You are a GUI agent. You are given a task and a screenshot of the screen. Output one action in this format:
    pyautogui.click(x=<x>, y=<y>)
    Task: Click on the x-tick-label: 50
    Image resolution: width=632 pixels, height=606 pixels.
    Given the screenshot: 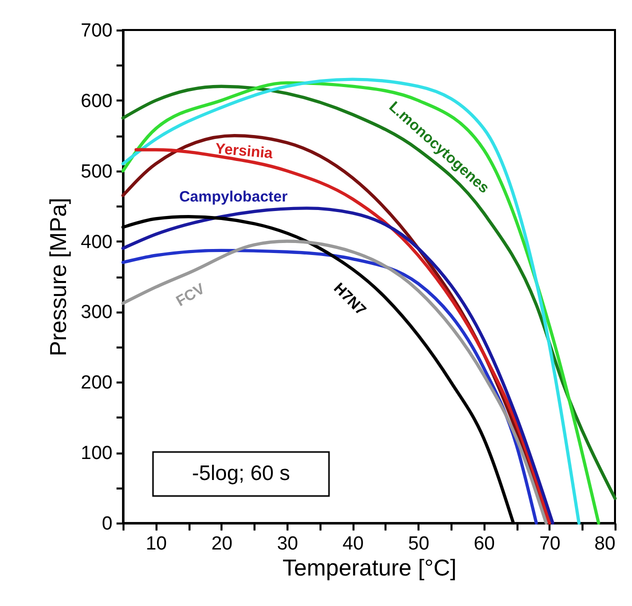 What is the action you would take?
    pyautogui.click(x=419, y=544)
    